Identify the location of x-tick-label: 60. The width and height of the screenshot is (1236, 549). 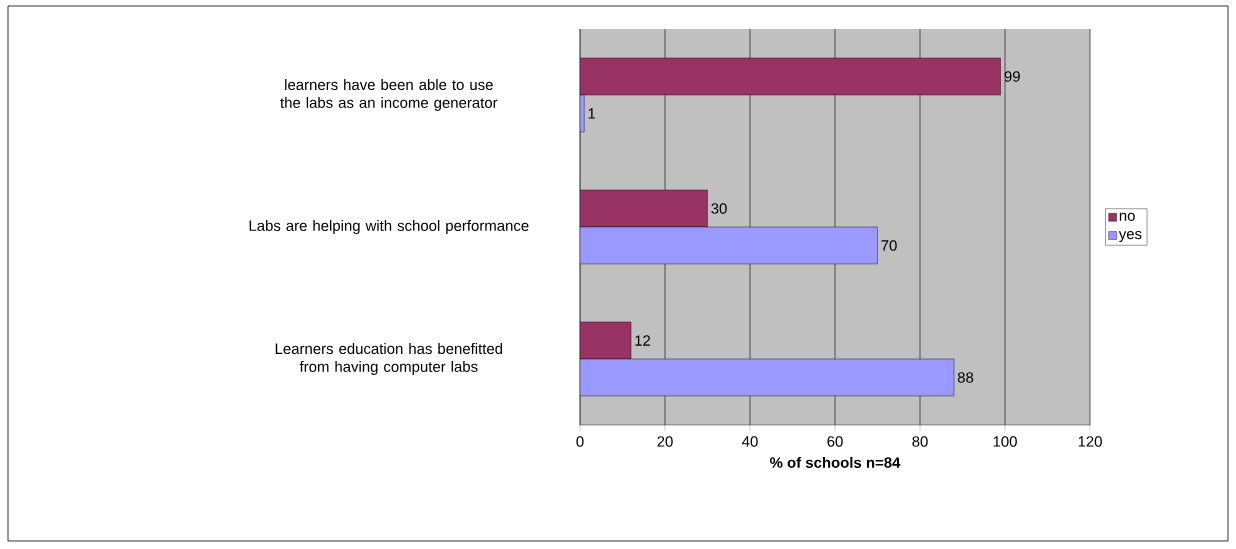
(835, 441).